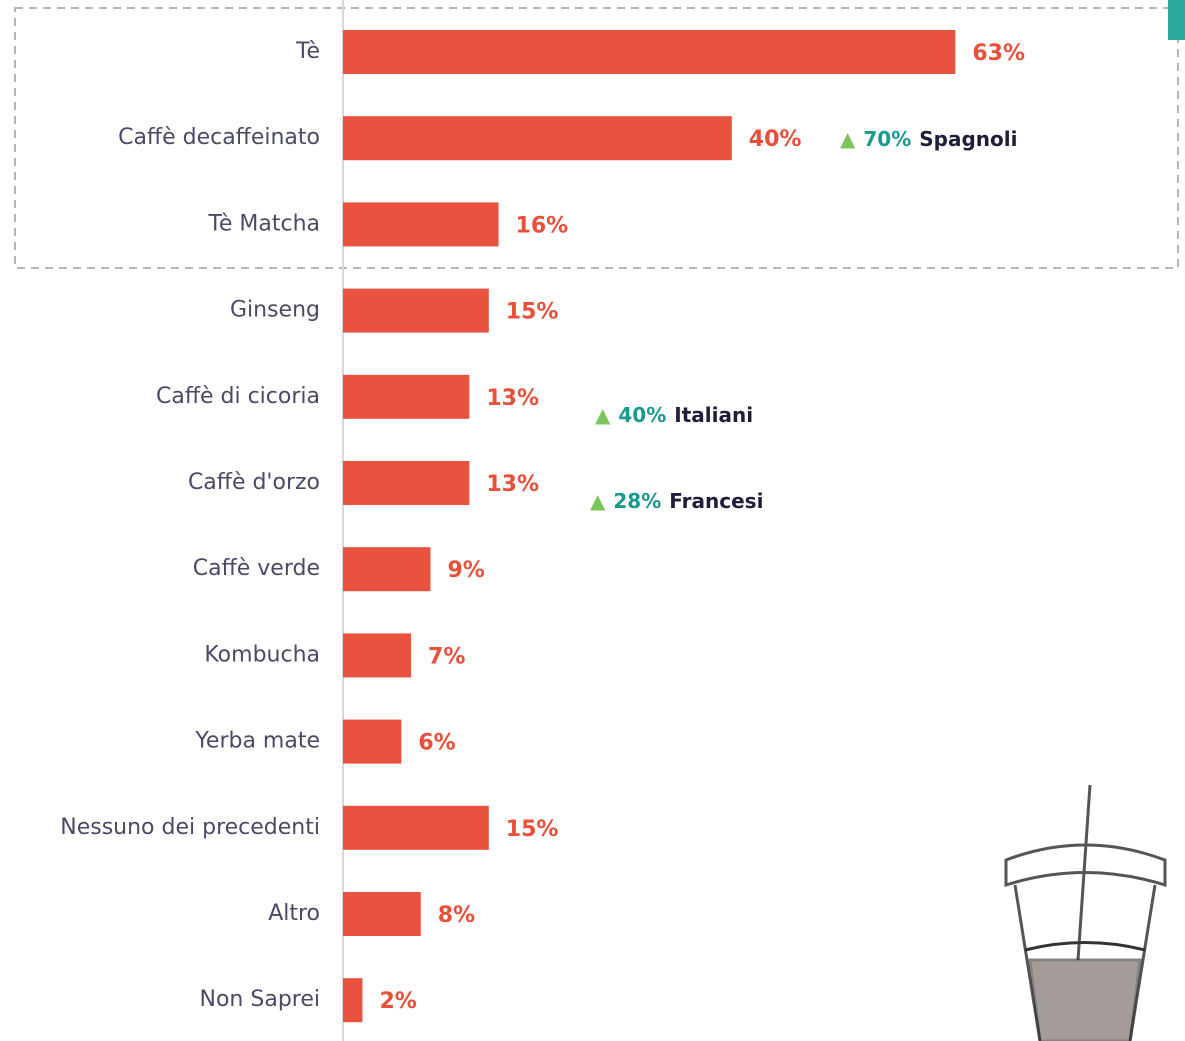 This screenshot has width=1185, height=1041. I want to click on category-label: Caffè verde, so click(256, 568).